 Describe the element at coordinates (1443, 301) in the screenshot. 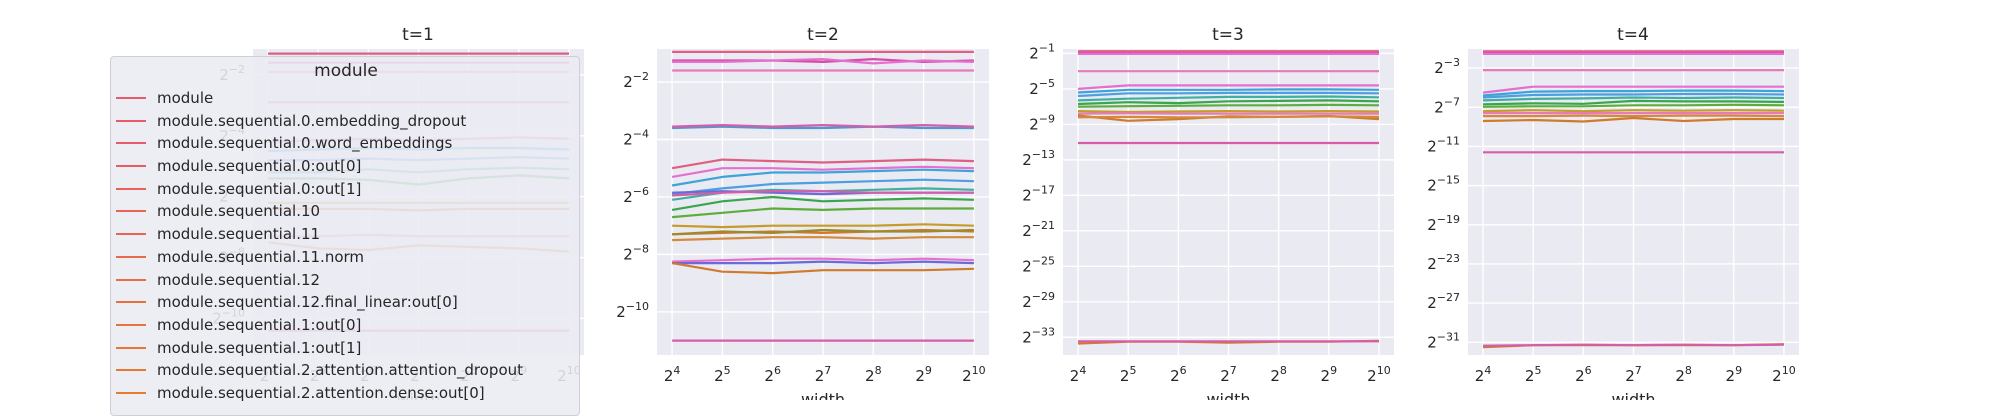

I see `y-tick-label: 2−27` at that location.